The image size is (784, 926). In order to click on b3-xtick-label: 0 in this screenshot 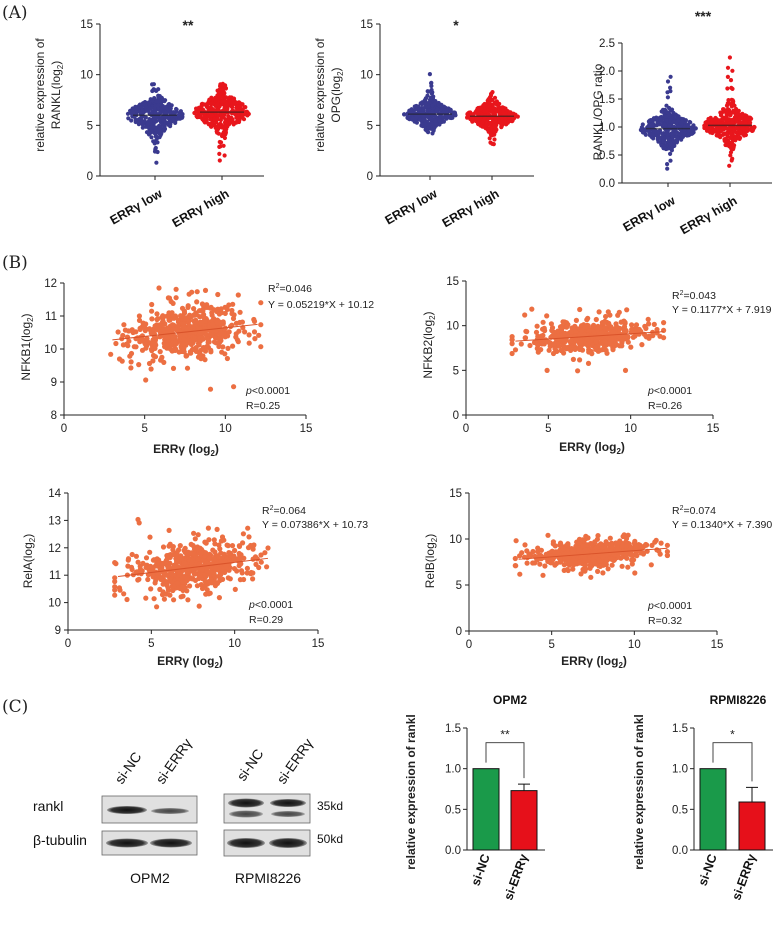, I will do `click(68, 644)`.